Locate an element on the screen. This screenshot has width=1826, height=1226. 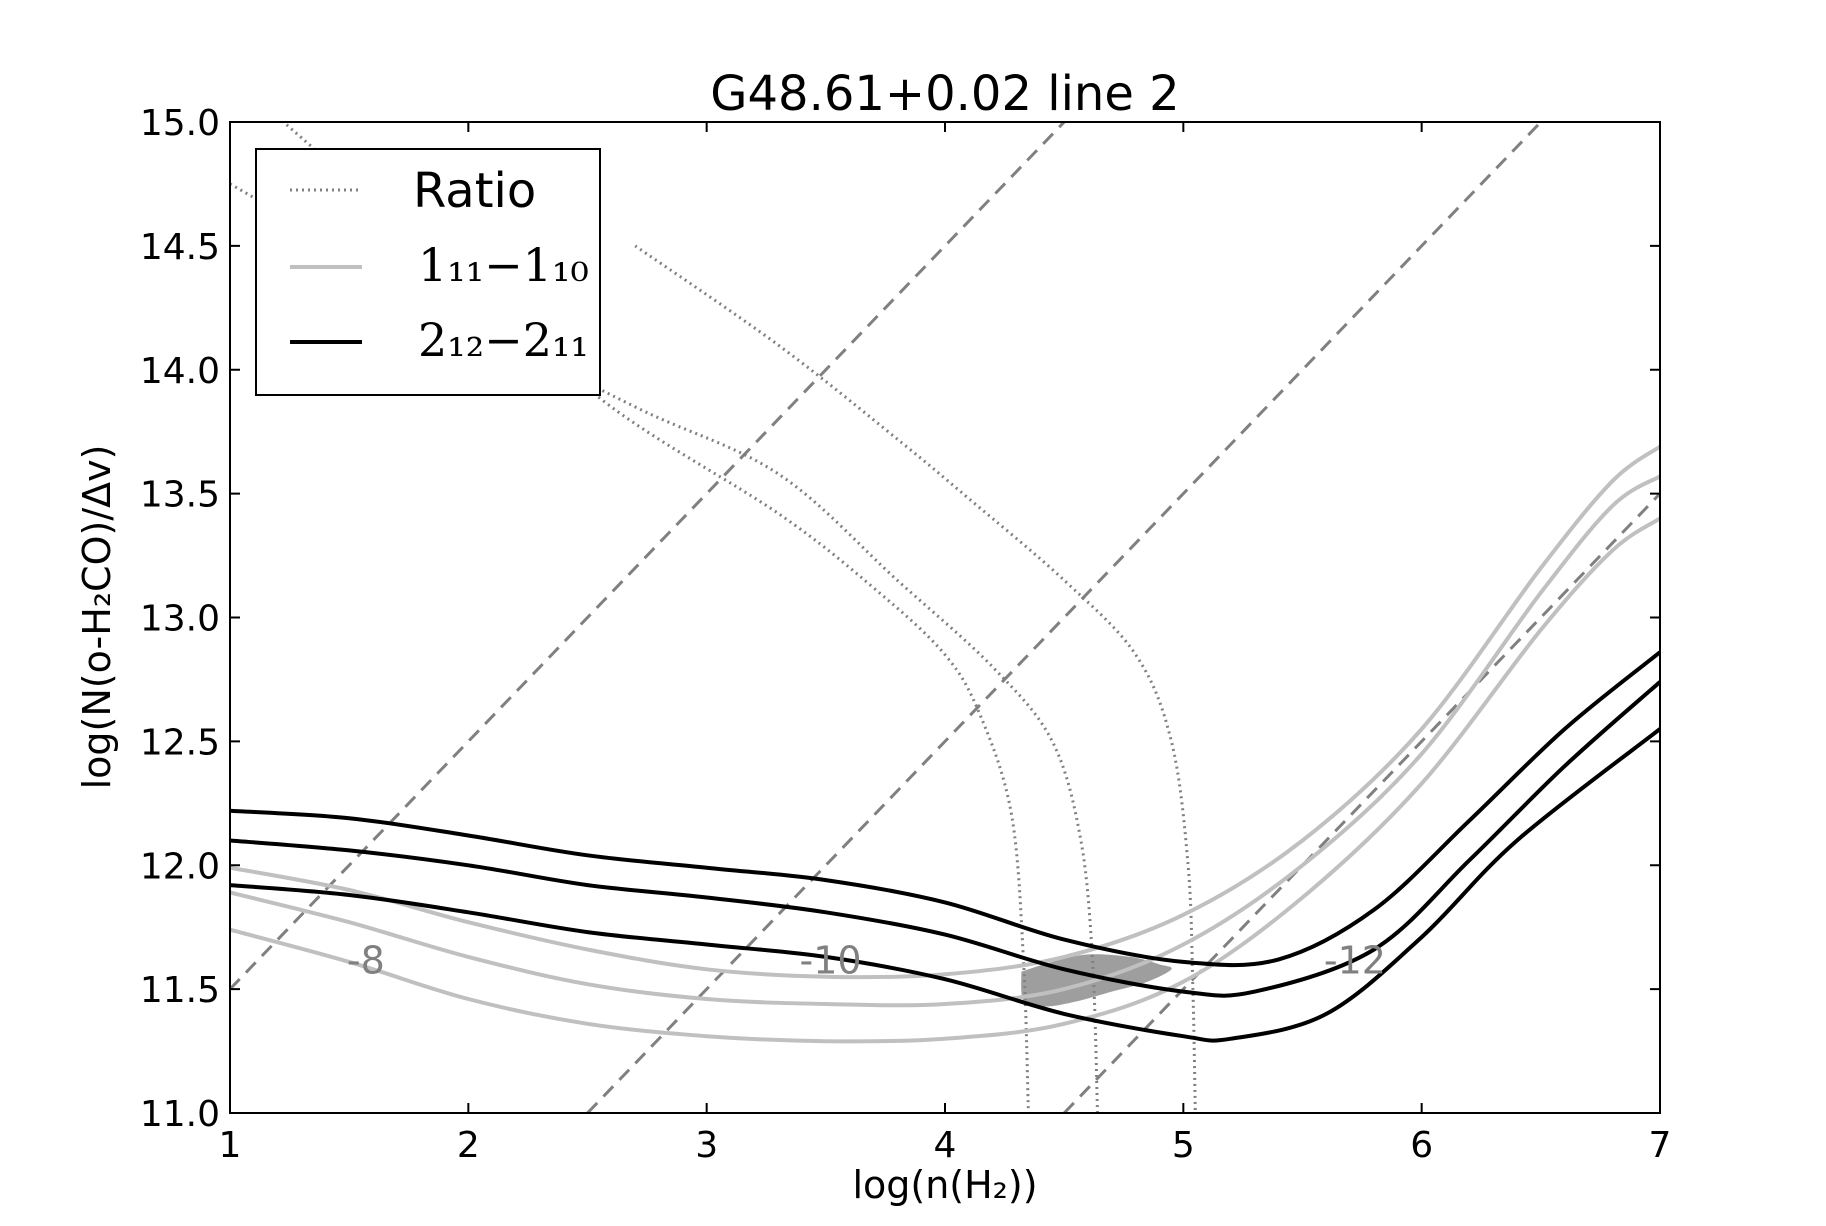
x-tick-label-5: 6 is located at coordinates (1421, 1145).